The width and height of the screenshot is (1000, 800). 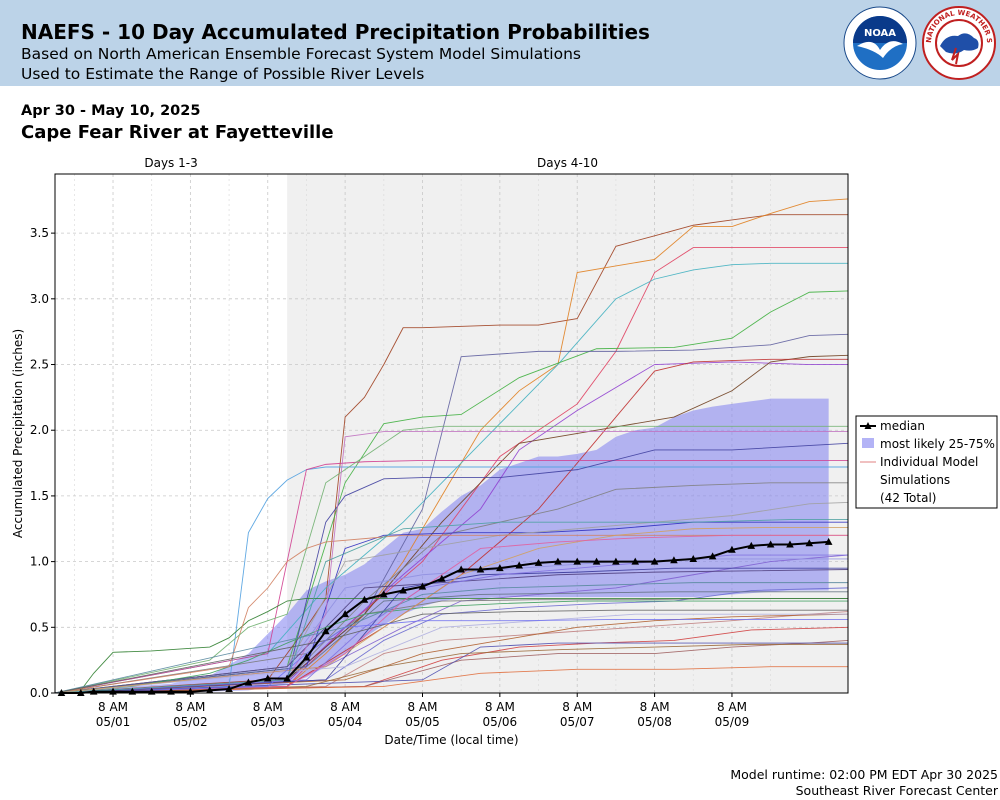 What do you see at coordinates (39, 693) in the screenshot?
I see `y-tick-label-0: 0.0` at bounding box center [39, 693].